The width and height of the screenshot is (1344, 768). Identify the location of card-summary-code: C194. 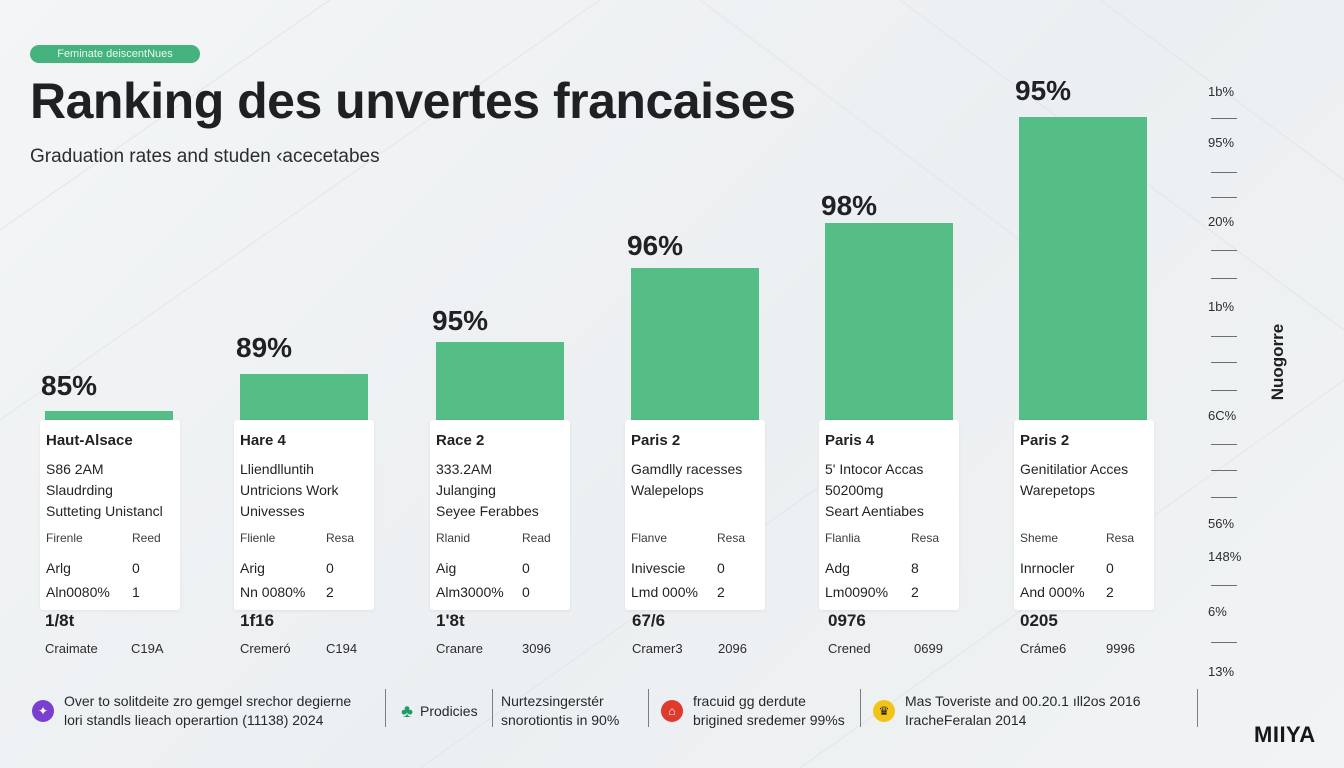
(342, 648).